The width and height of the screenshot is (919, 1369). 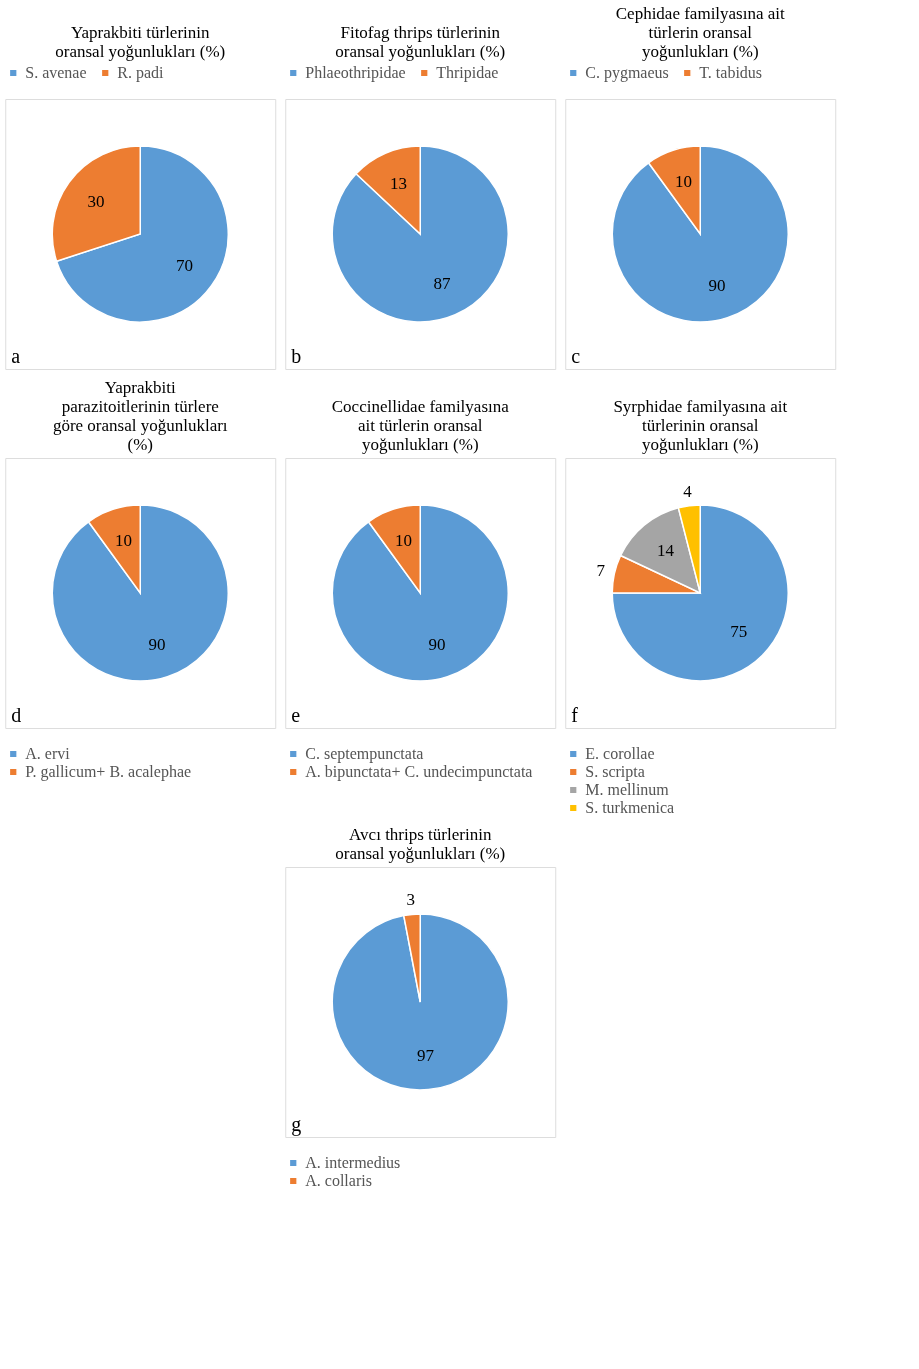 I want to click on legend-label: Phlaeothripidae, so click(x=355, y=73).